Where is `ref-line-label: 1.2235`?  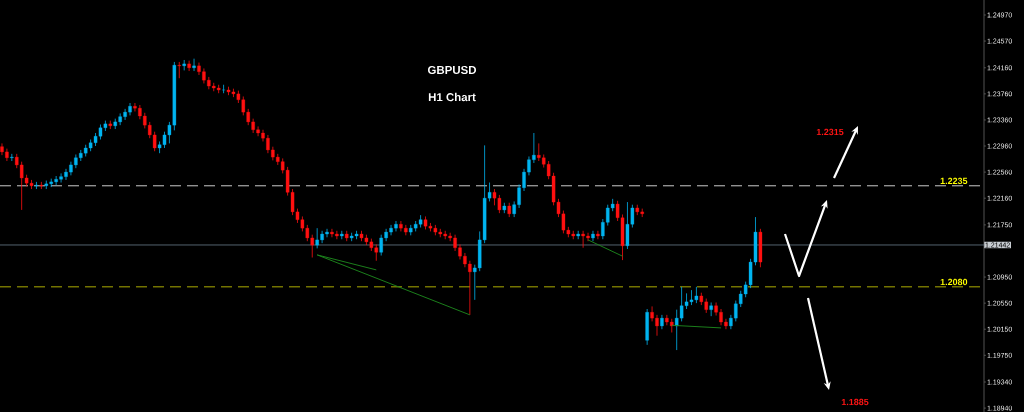
ref-line-label: 1.2235 is located at coordinates (954, 181).